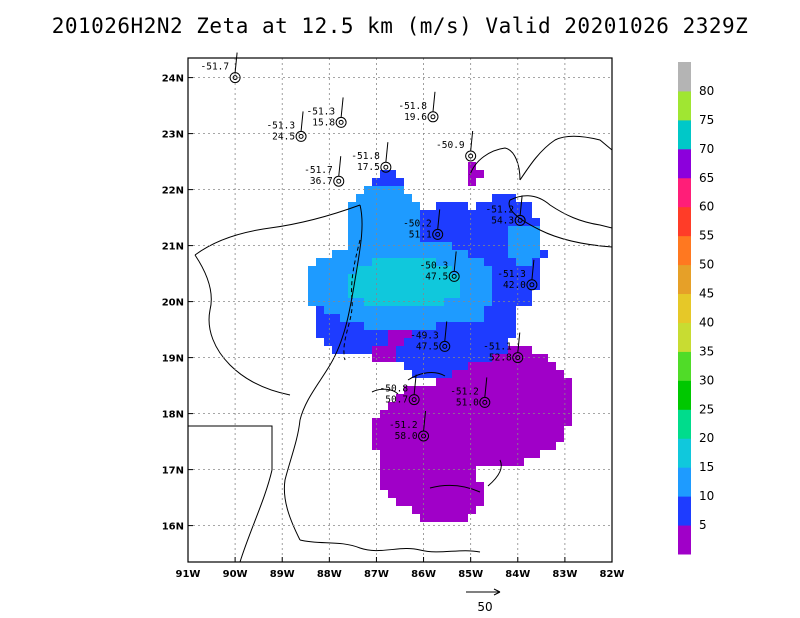  What do you see at coordinates (188, 574) in the screenshot?
I see `x-tick-label: 91W` at bounding box center [188, 574].